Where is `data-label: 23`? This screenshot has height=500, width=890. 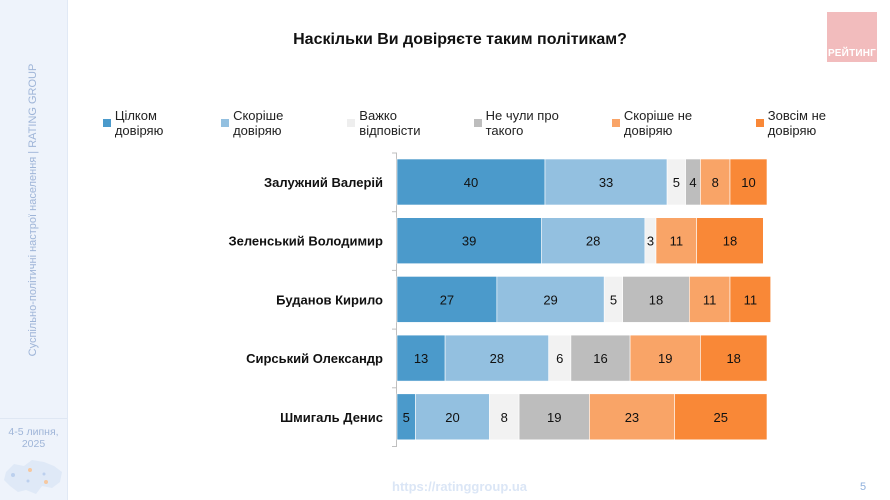 data-label: 23 is located at coordinates (632, 417).